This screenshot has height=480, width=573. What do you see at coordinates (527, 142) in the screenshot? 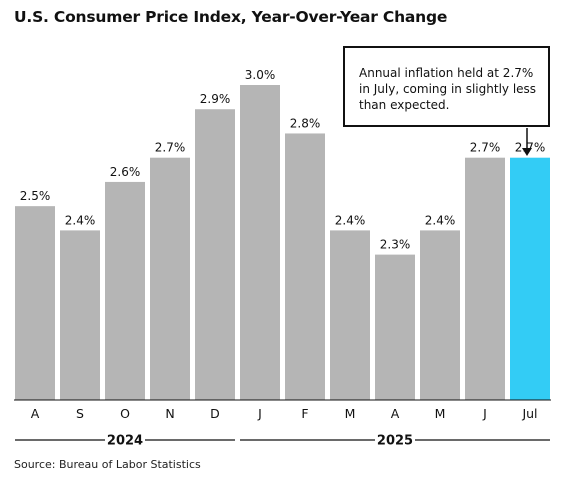
I see `annotation-arrow` at bounding box center [527, 142].